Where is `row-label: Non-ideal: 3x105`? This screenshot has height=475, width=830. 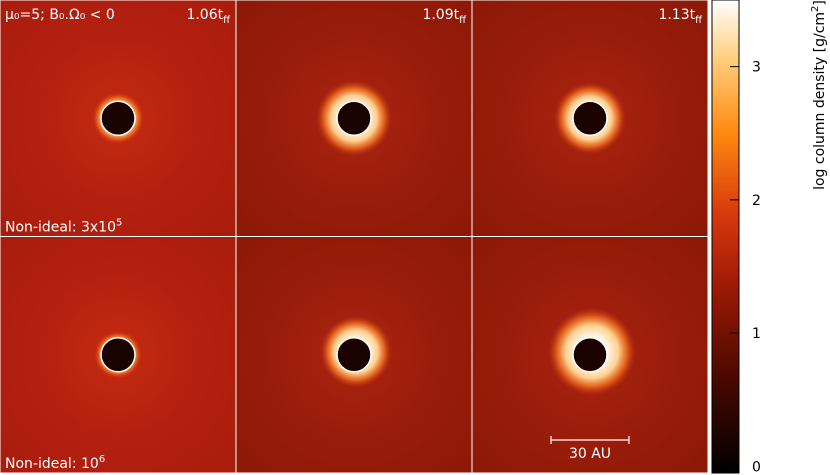 row-label: Non-ideal: 3x105 is located at coordinates (63, 227).